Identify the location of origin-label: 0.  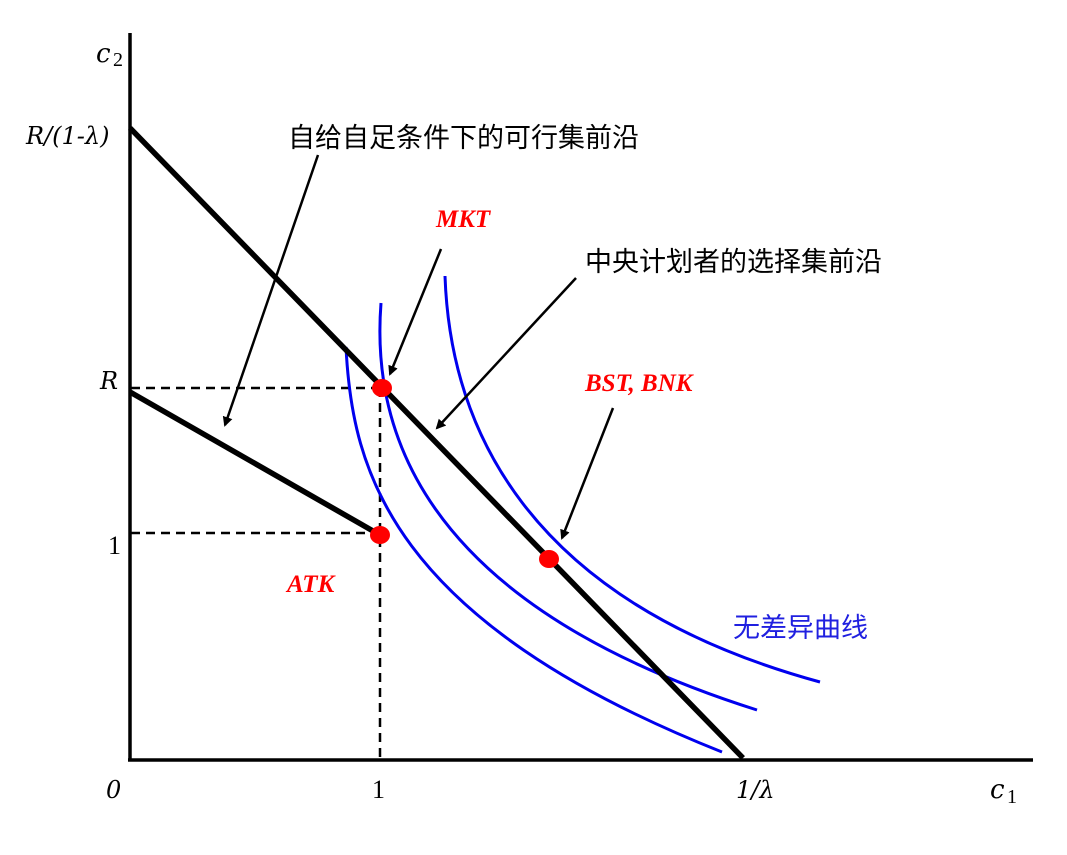
(113, 790).